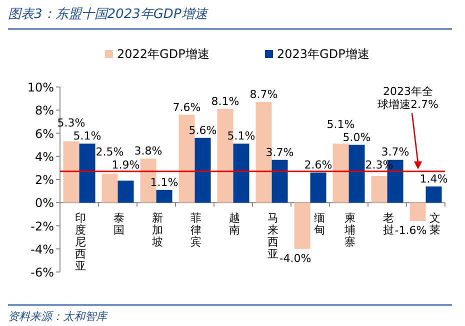 The width and height of the screenshot is (465, 326). What do you see at coordinates (196, 230) in the screenshot?
I see `x-tick-label: 菲律宾` at bounding box center [196, 230].